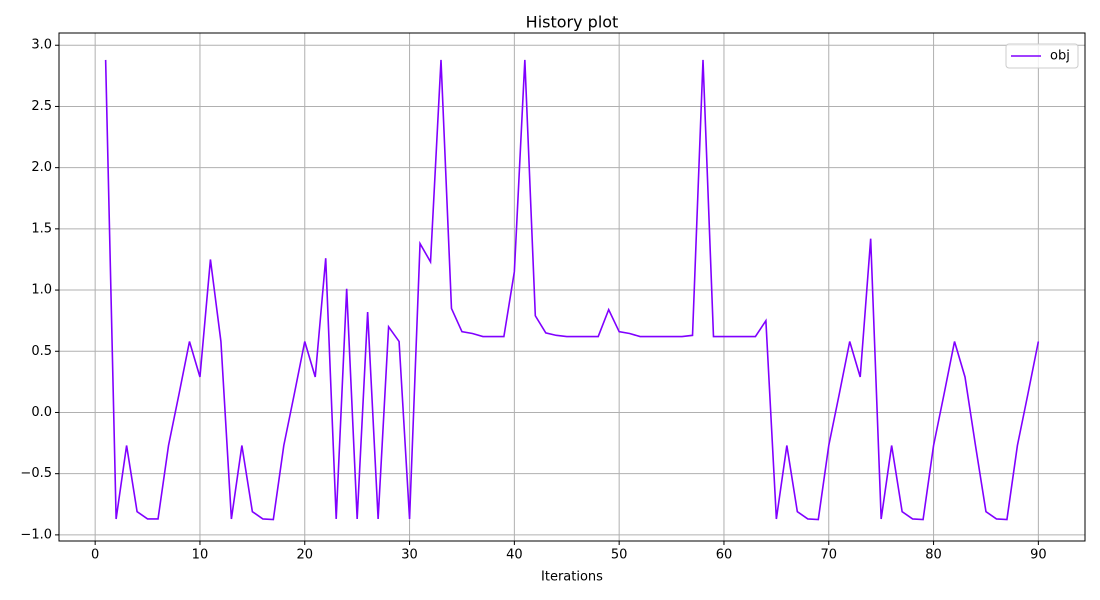 This screenshot has width=1100, height=600. I want to click on x-tick-label: 90, so click(1038, 555).